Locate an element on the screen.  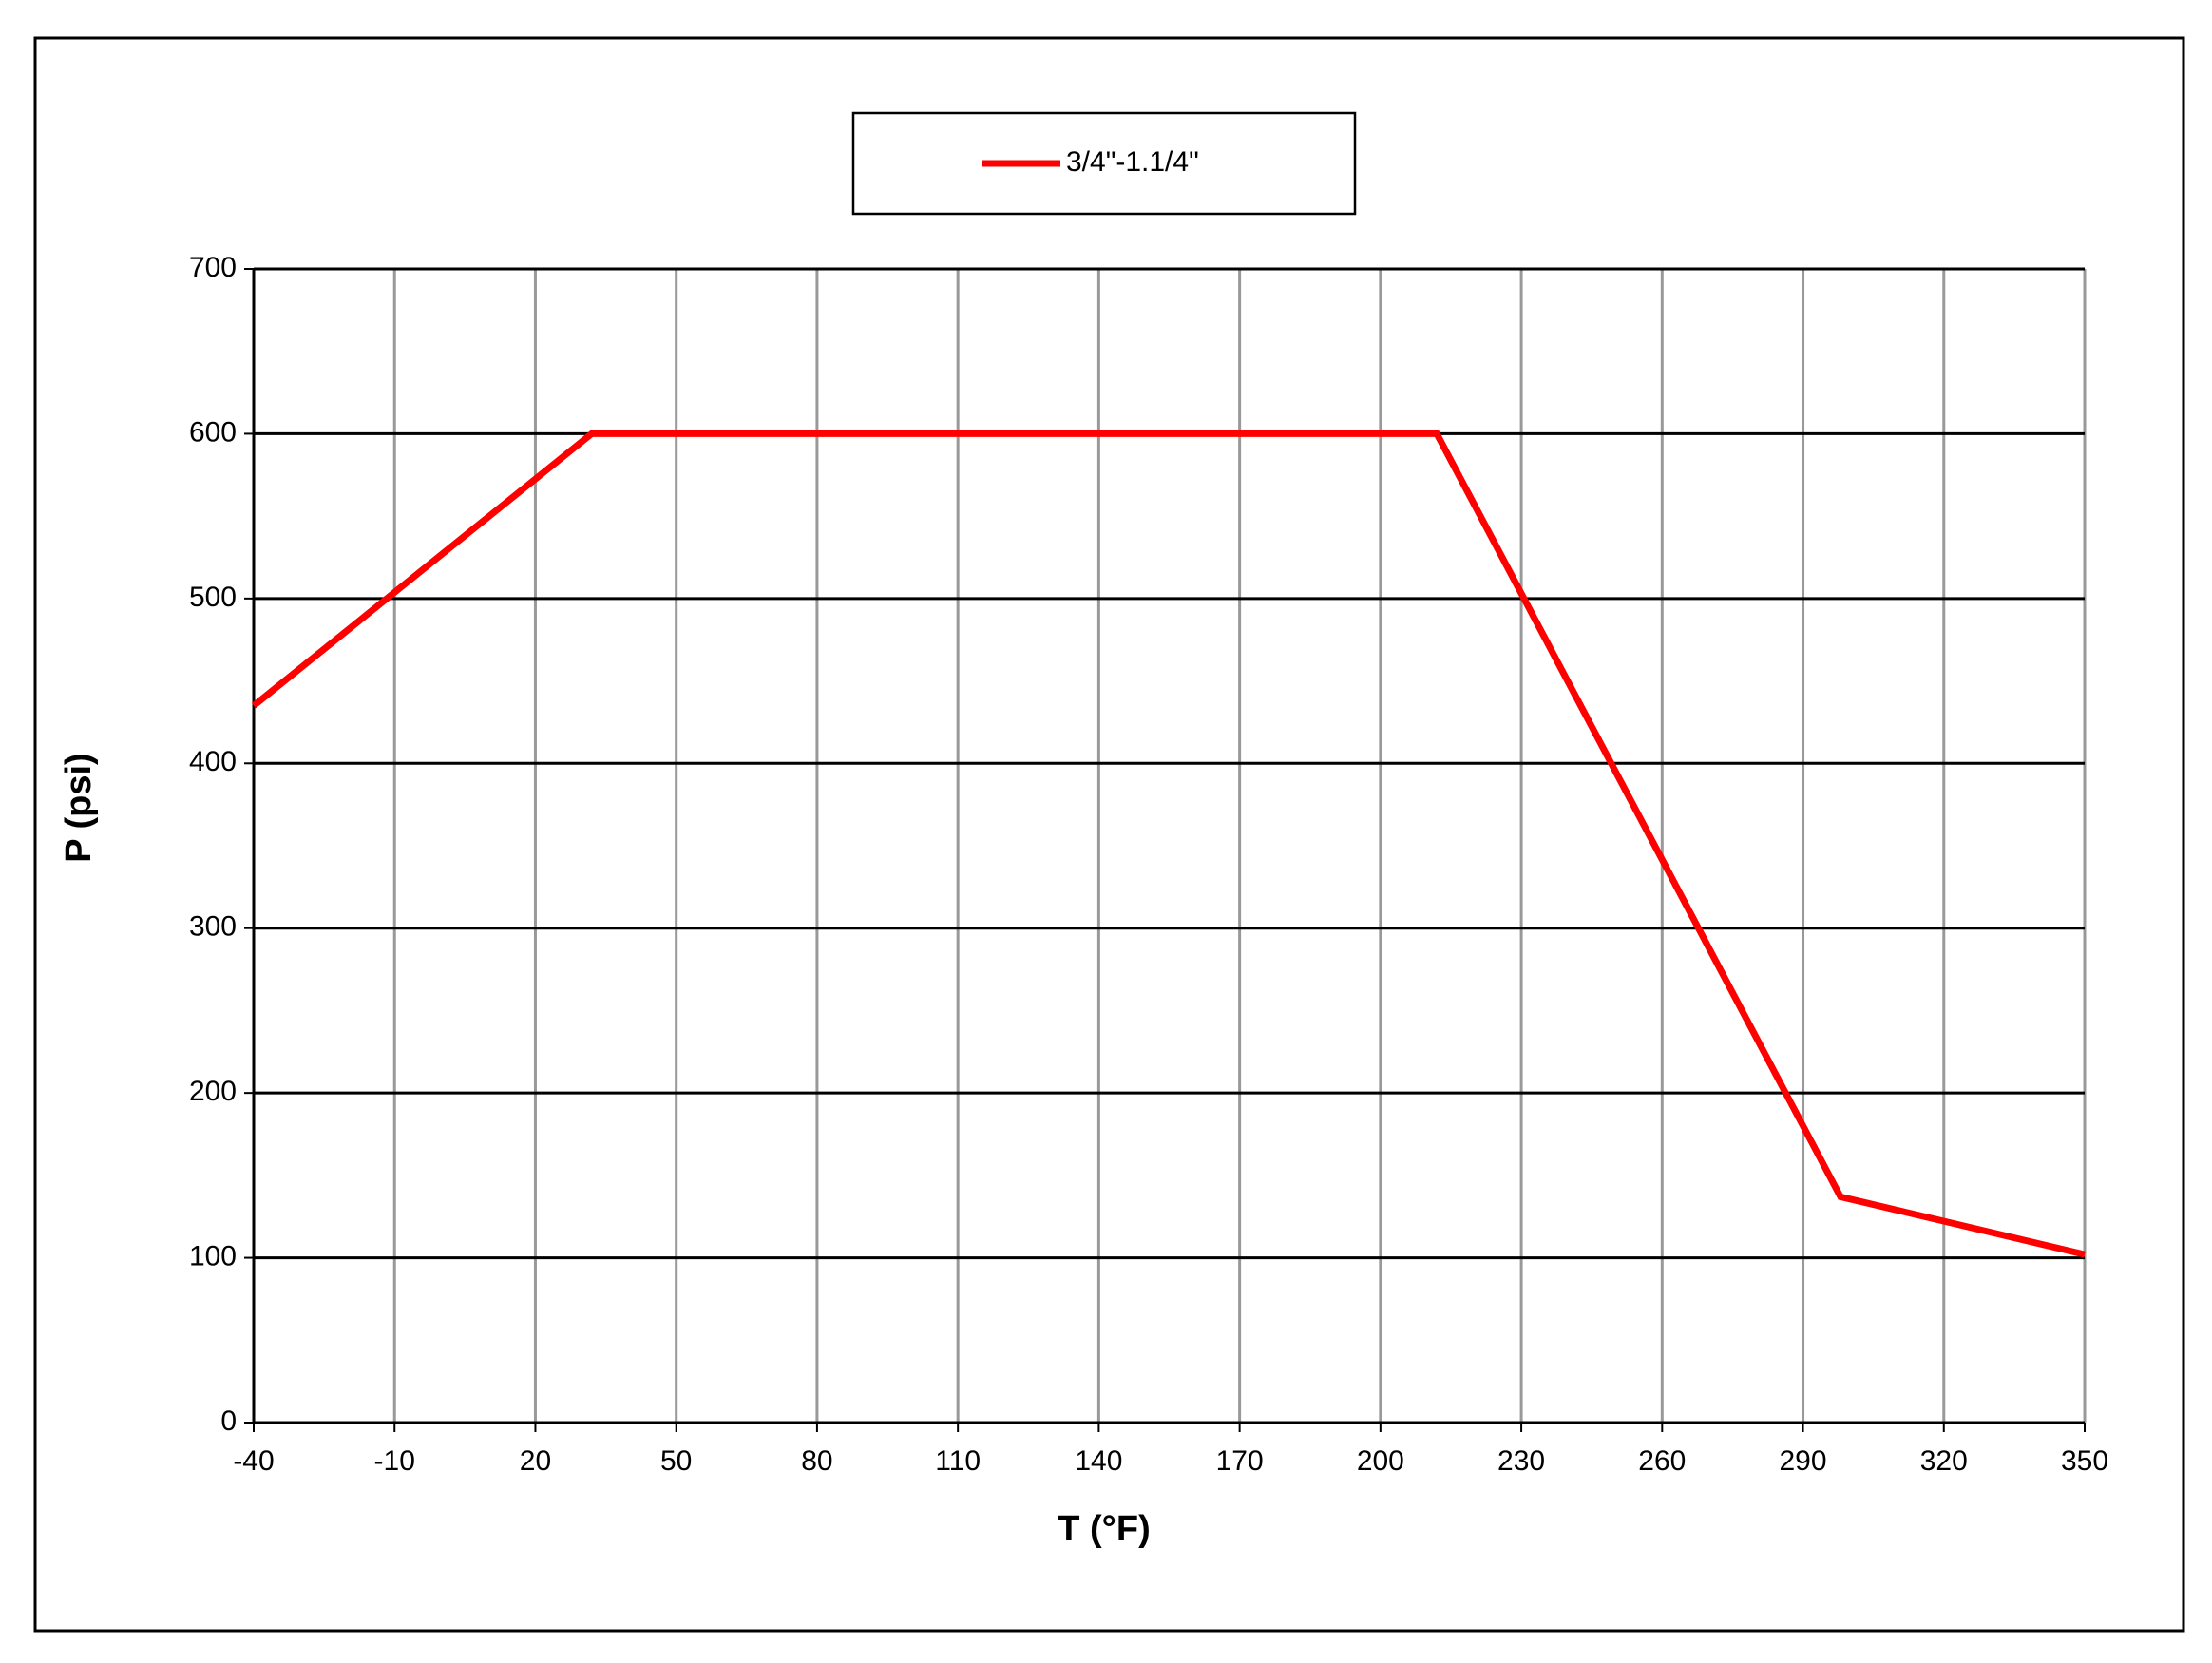
x-tick-label: 20 is located at coordinates (535, 1461).